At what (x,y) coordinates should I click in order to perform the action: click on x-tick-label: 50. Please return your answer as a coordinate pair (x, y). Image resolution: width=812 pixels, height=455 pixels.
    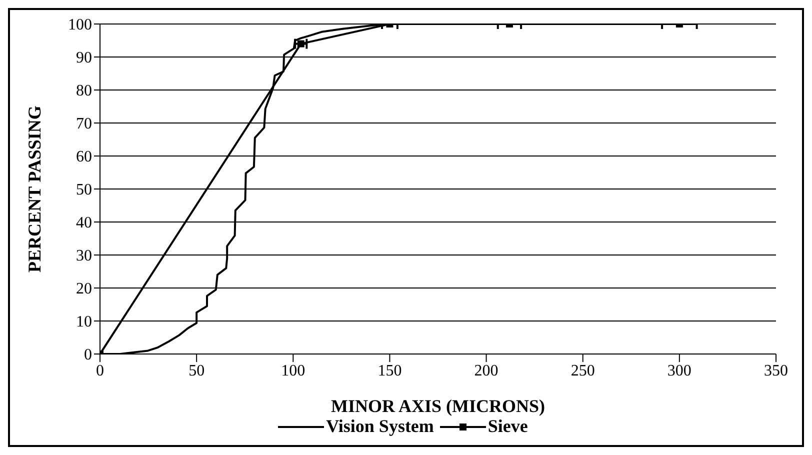
    Looking at the image, I should click on (196, 371).